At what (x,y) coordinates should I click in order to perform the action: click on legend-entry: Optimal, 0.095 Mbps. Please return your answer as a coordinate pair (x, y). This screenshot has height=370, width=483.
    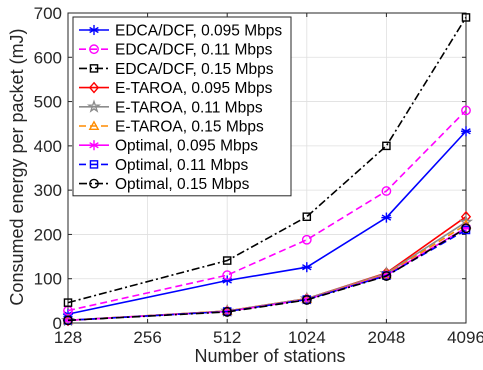
    Looking at the image, I should click on (168, 146).